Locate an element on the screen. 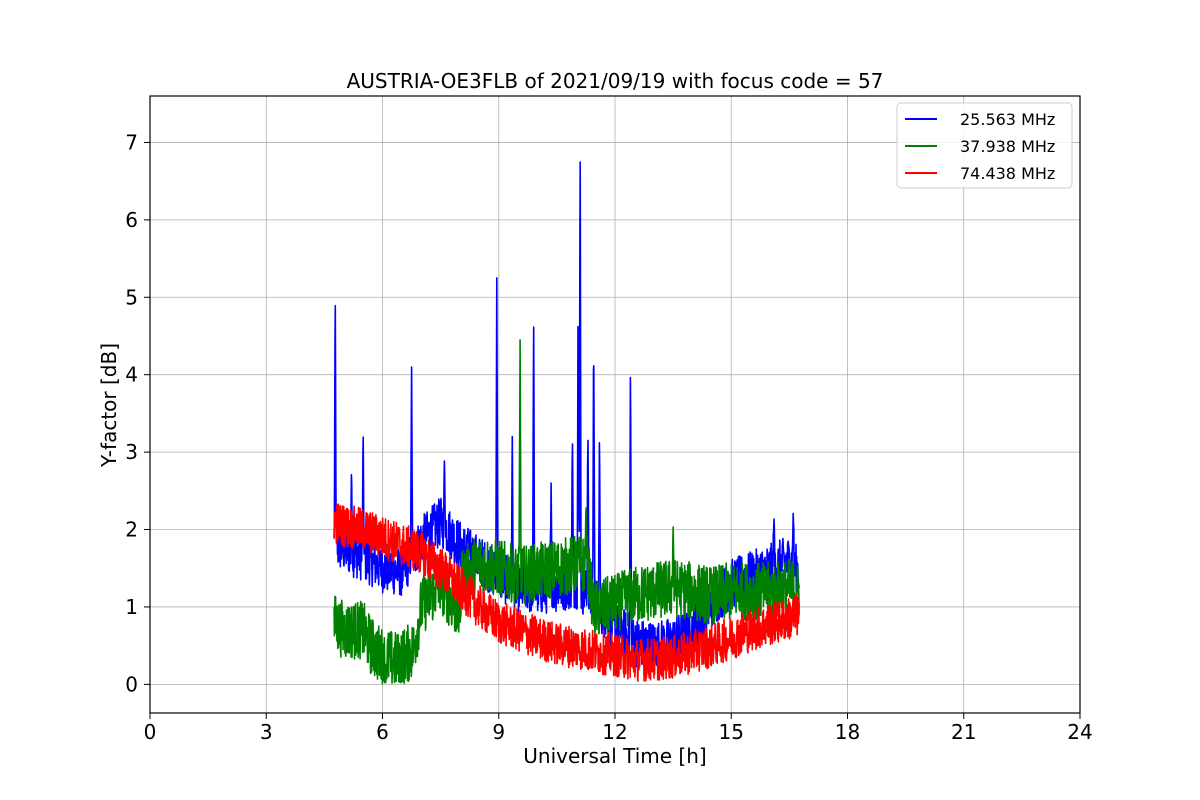  legend-label-1: 37.938 MHz is located at coordinates (1007, 146).